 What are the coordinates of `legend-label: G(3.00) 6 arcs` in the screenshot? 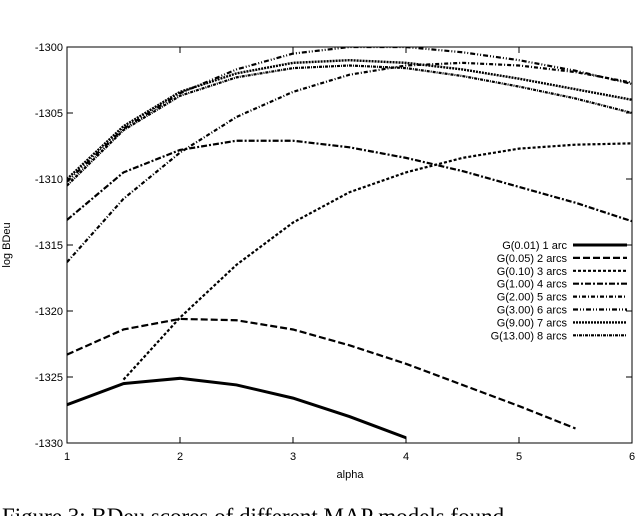 It's located at (532, 311).